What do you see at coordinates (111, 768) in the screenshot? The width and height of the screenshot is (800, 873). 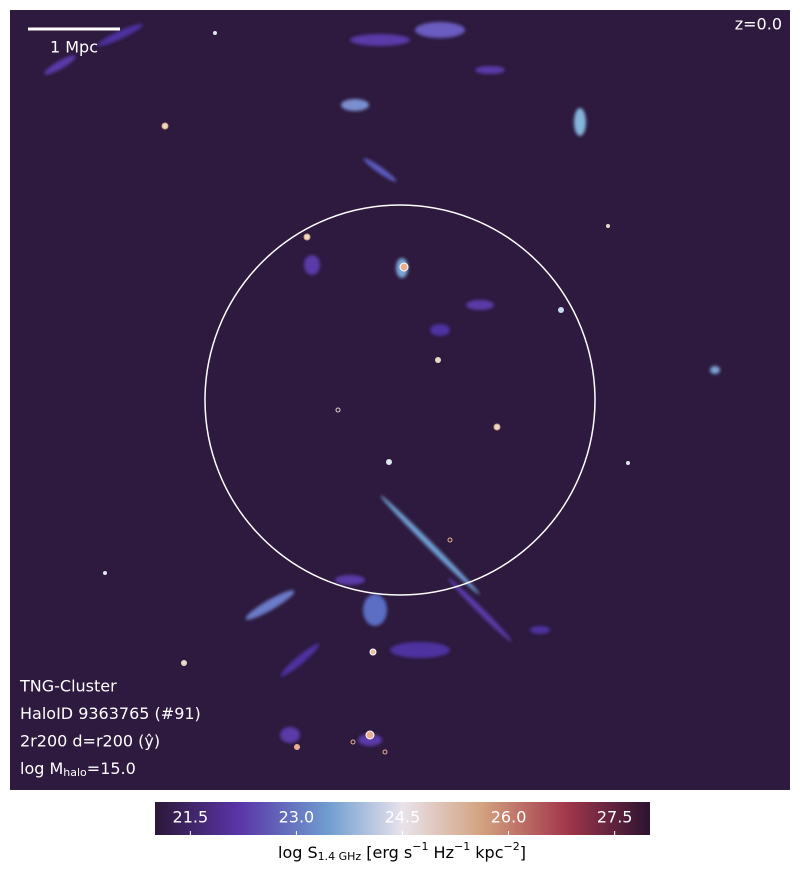 I see `mass-rest: =15.0` at bounding box center [111, 768].